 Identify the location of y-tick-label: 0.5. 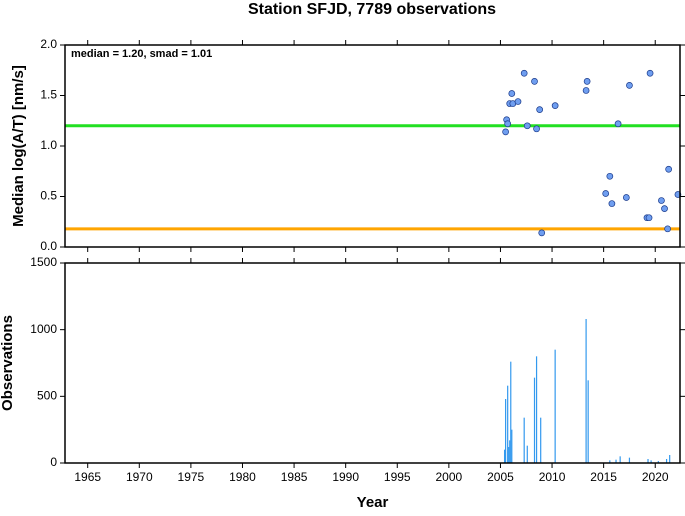
(48, 196).